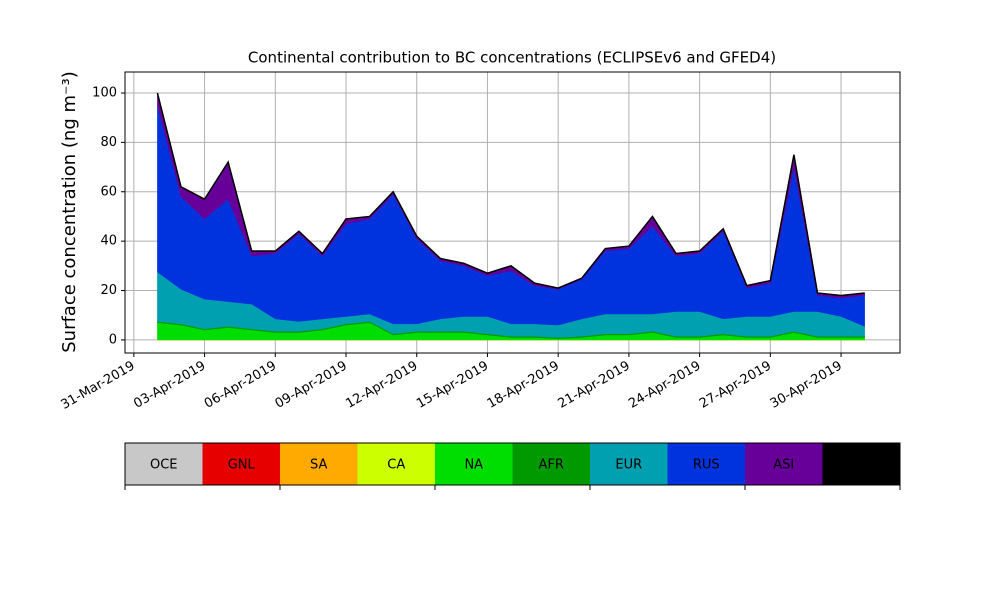 This screenshot has height=604, width=1000. I want to click on x-tick-label: 24-Apr-2019, so click(664, 385).